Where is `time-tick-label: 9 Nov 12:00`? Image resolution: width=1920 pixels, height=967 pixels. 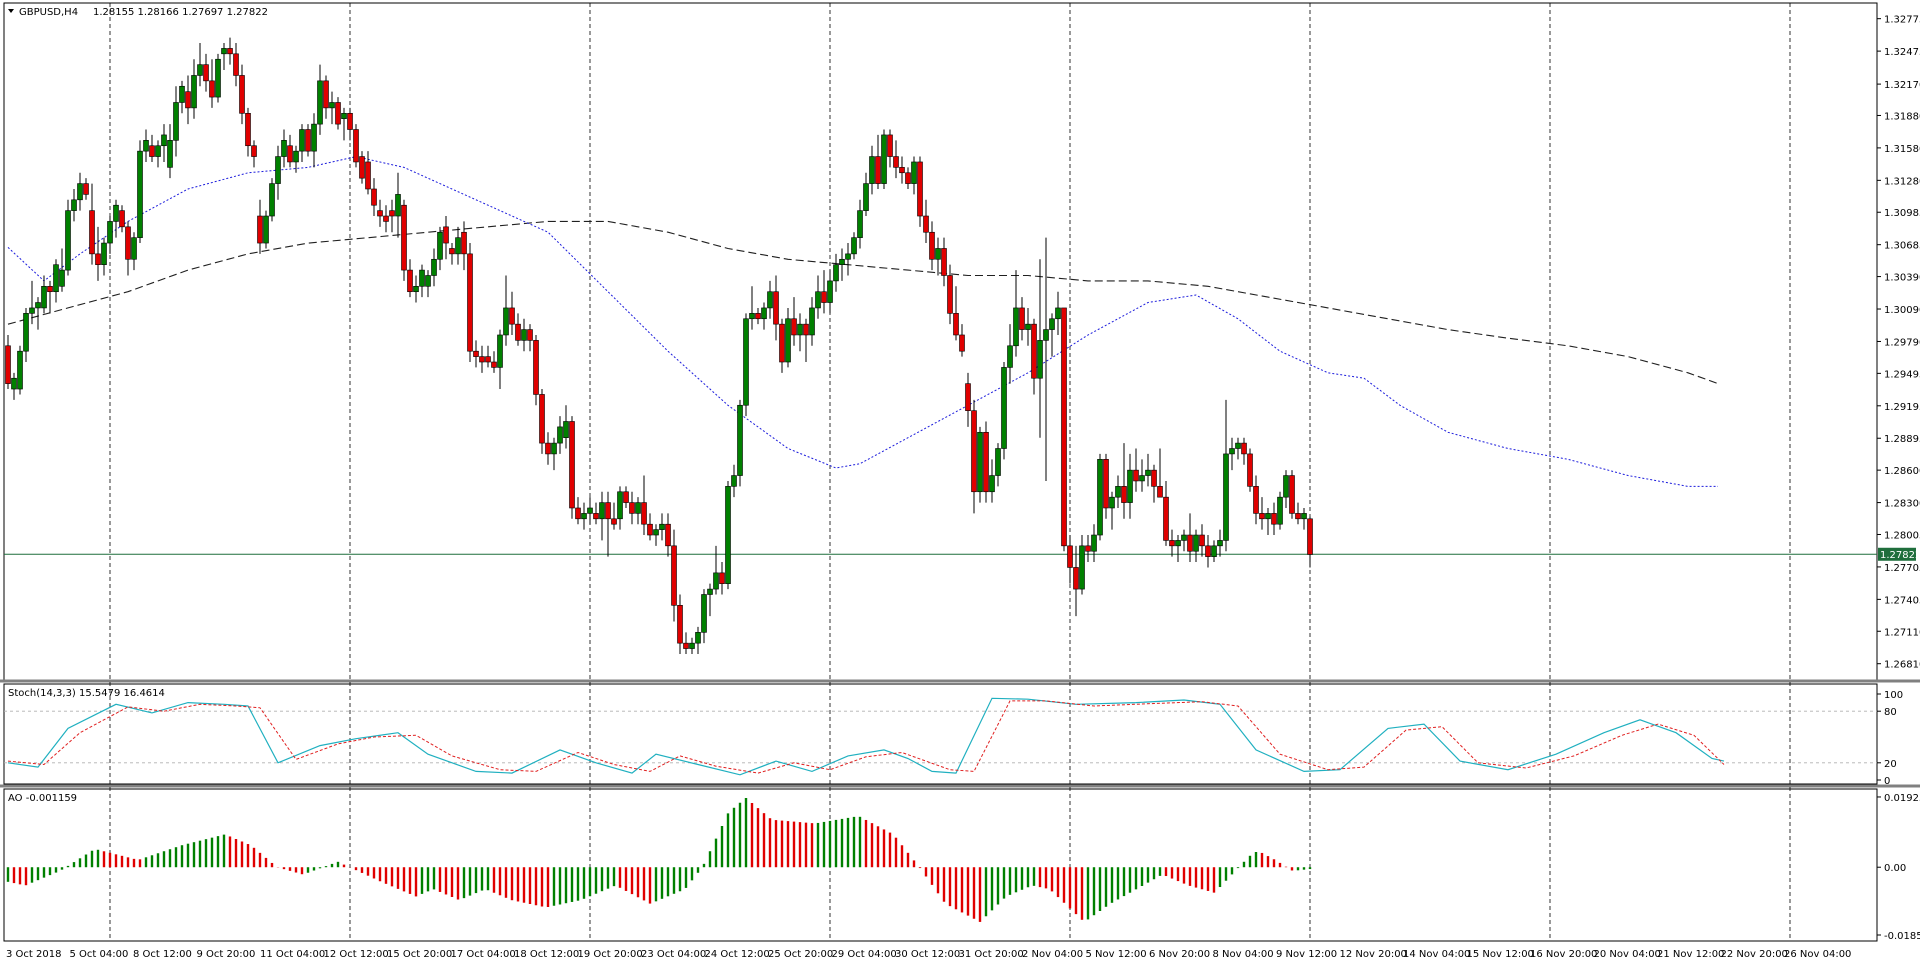
time-tick-label: 9 Nov 12:00 is located at coordinates (1306, 954).